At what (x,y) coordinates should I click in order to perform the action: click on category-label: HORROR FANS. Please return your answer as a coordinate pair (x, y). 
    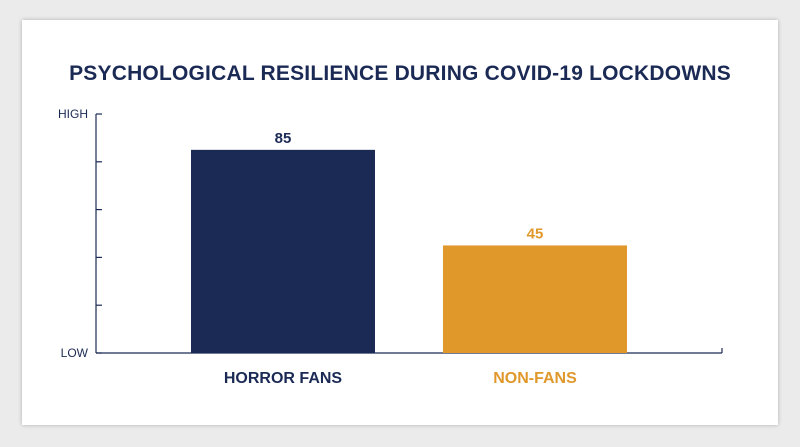
    Looking at the image, I should click on (283, 378).